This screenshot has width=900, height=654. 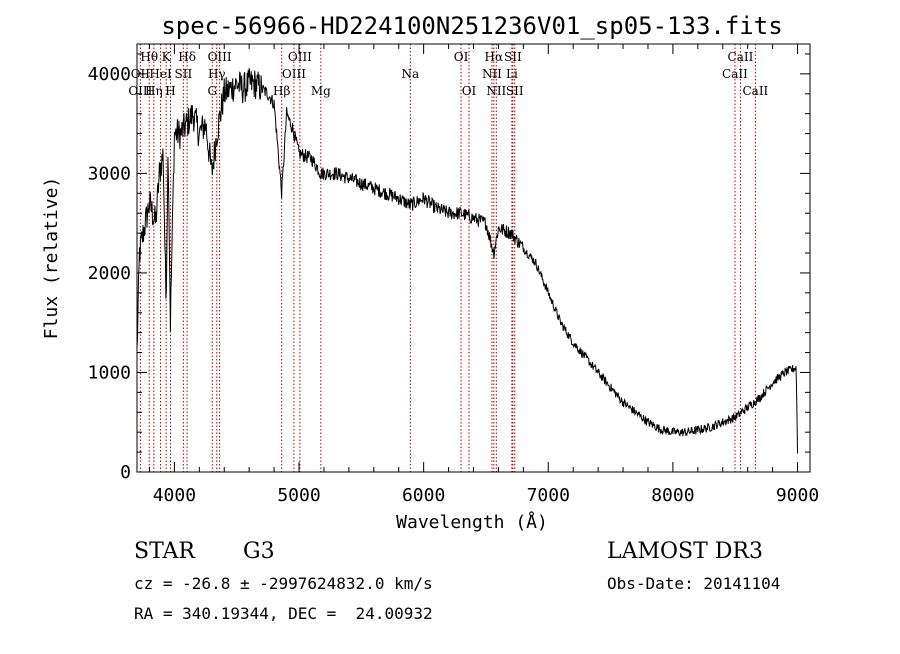 I want to click on x-tick-label: 5000, so click(x=298, y=495).